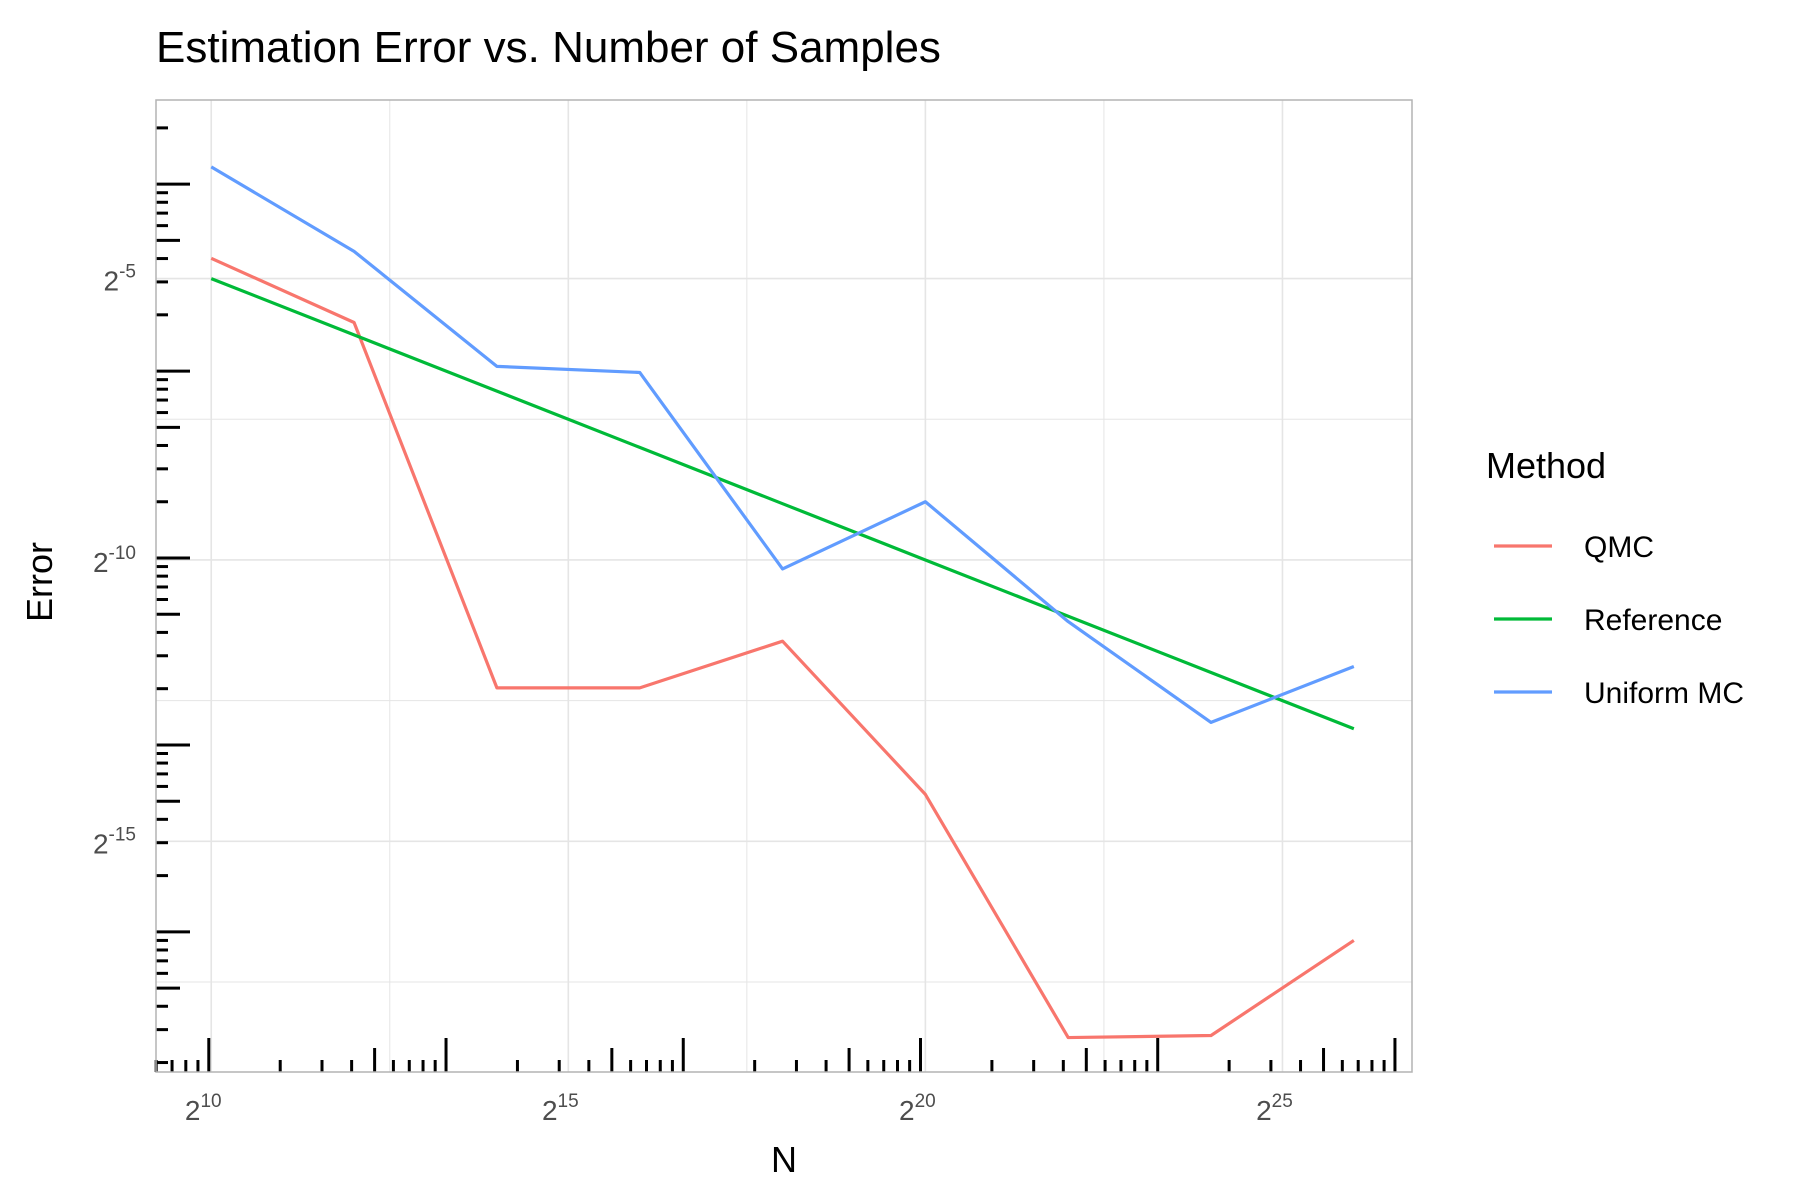  What do you see at coordinates (1546, 465) in the screenshot?
I see `legend-title: Method` at bounding box center [1546, 465].